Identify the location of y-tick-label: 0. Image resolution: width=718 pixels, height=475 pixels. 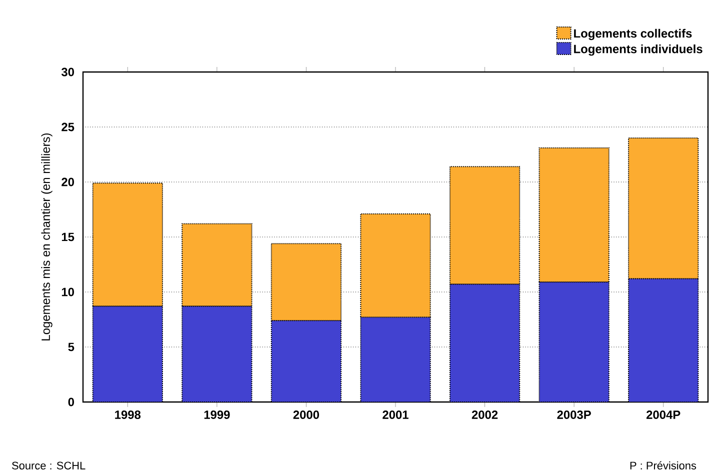
(71, 402).